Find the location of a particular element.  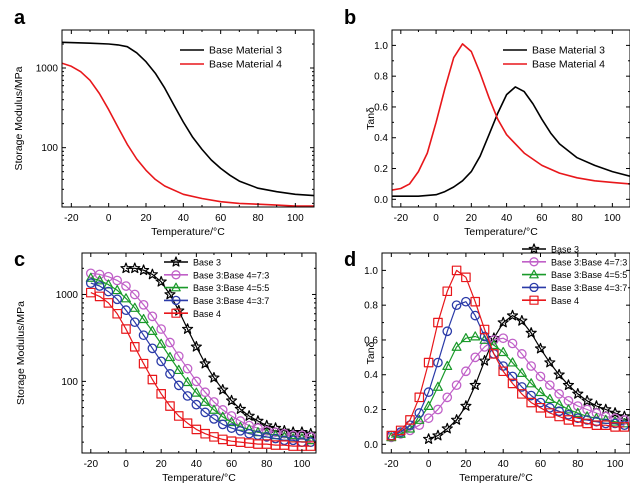

x-tick-label: 60 is located at coordinates (541, 464).